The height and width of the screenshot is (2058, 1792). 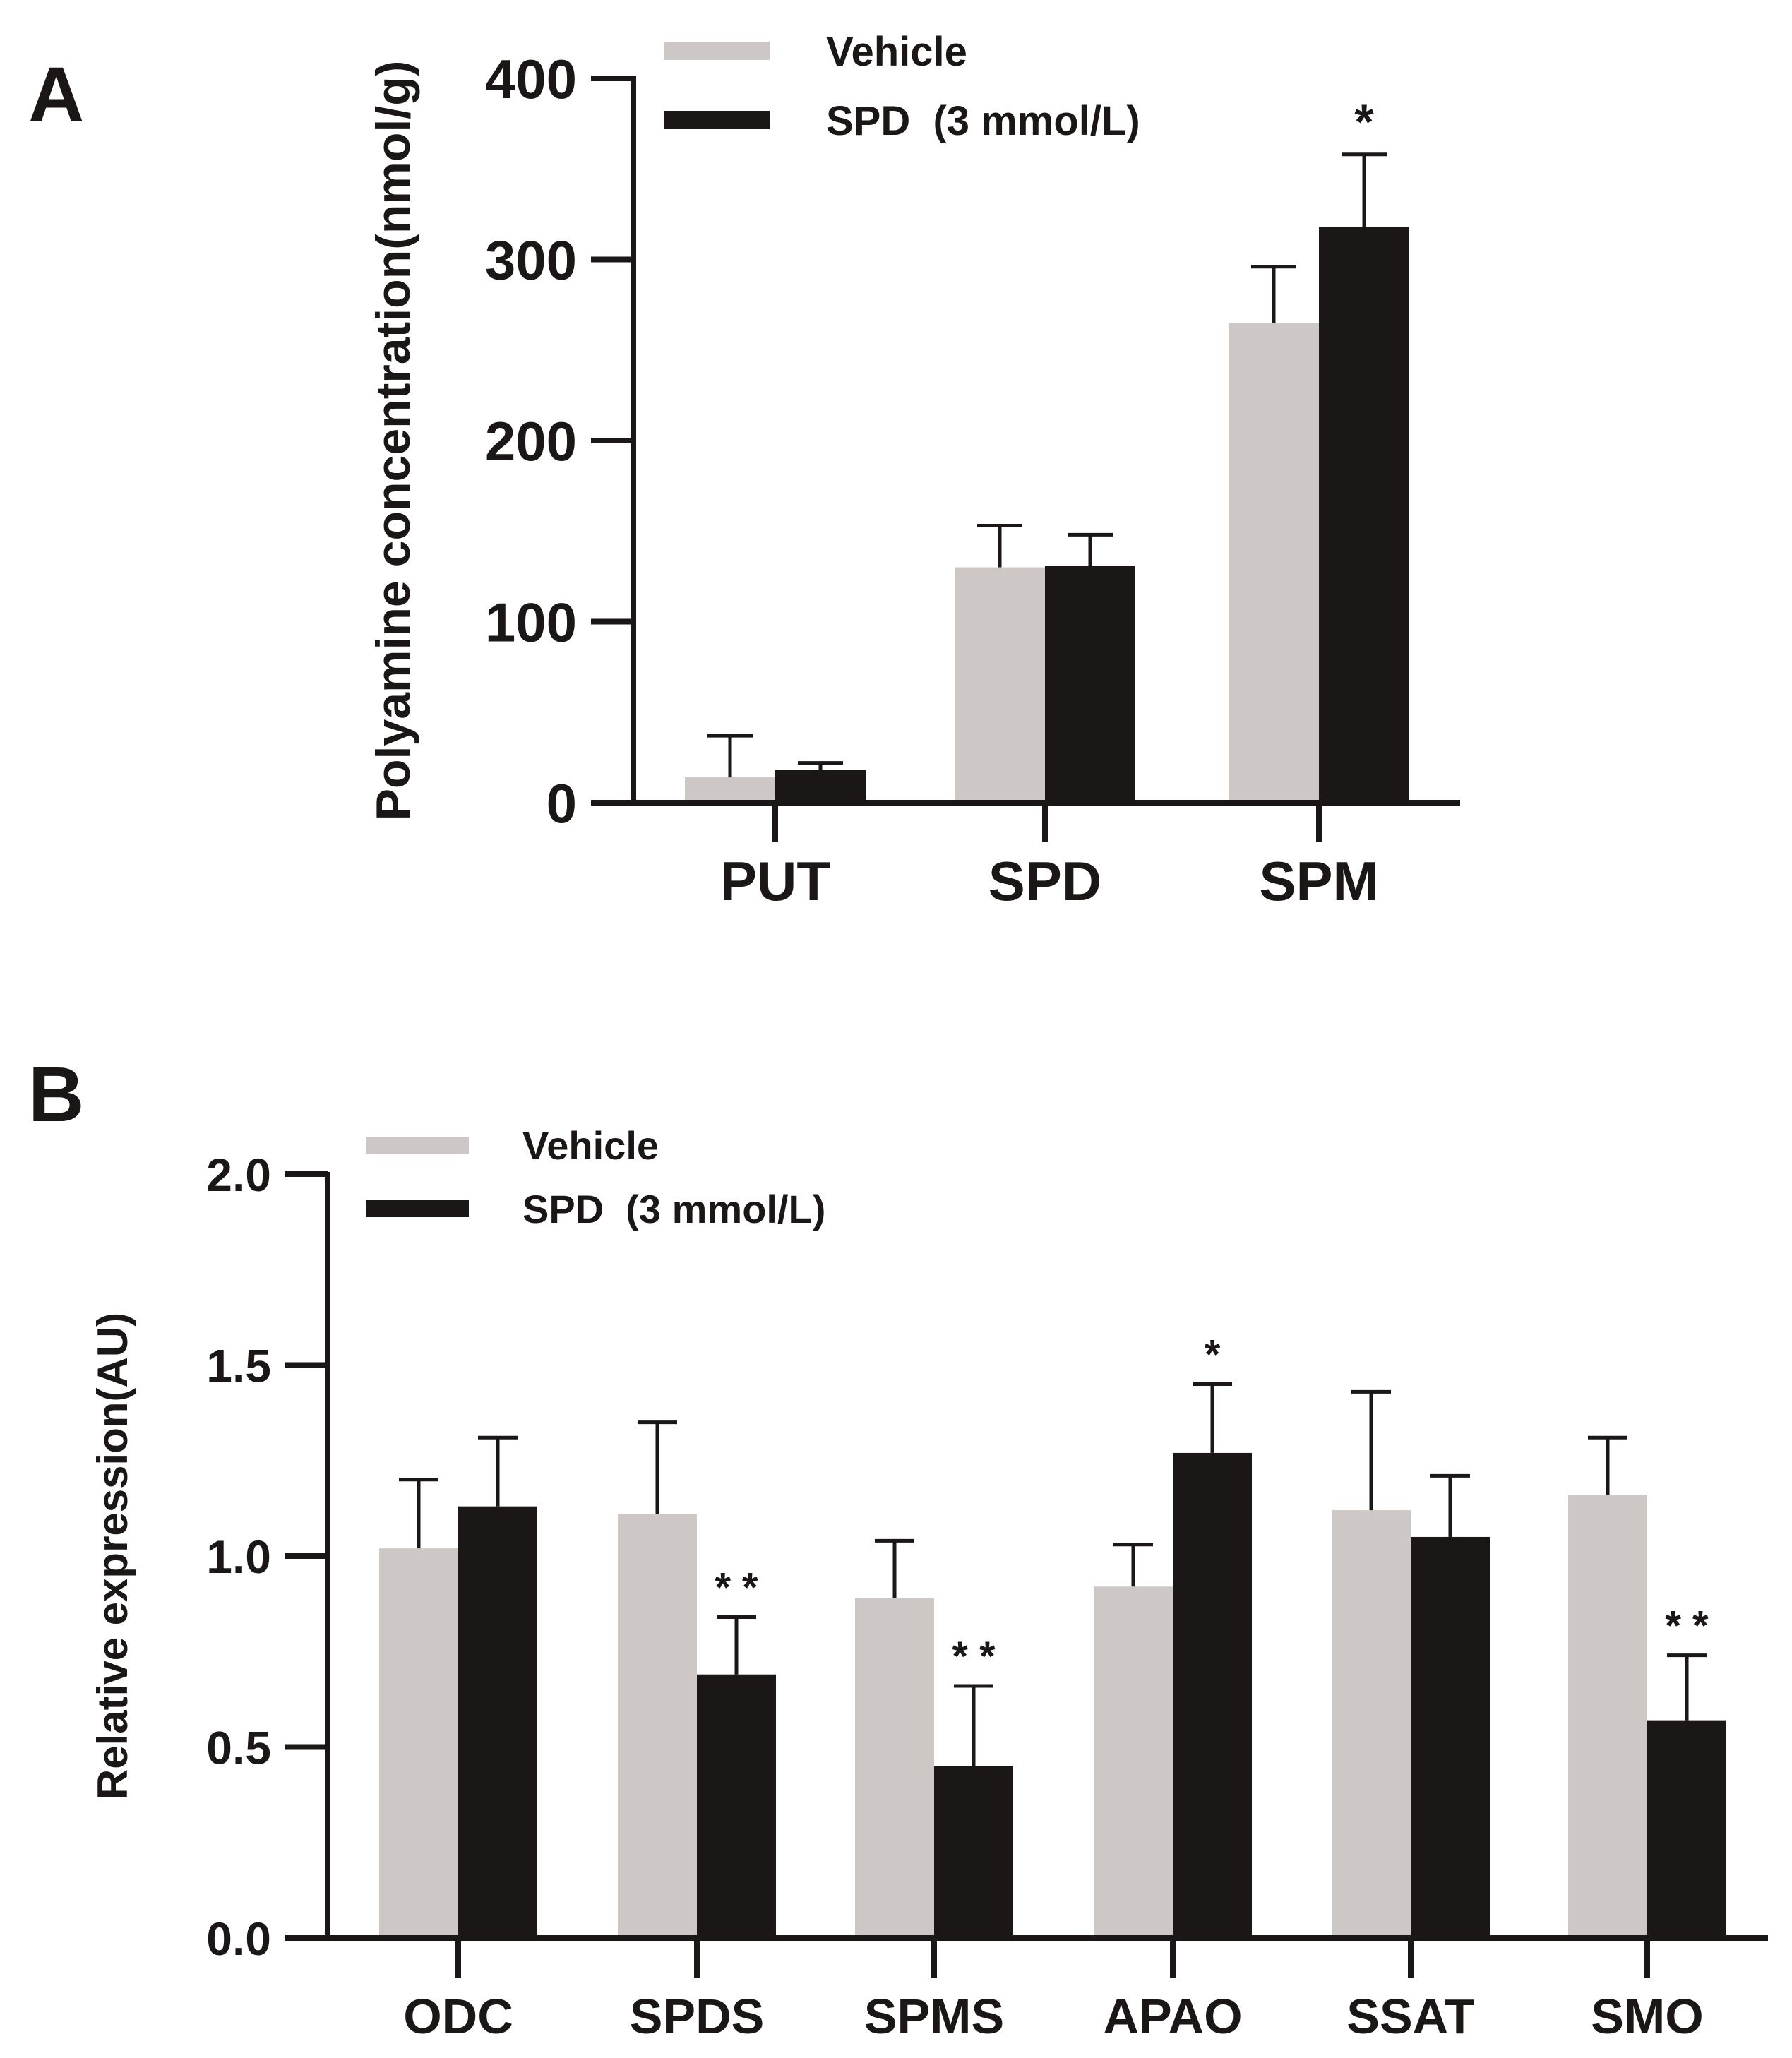 I want to click on y-tick-label: 0.0, so click(x=238, y=1939).